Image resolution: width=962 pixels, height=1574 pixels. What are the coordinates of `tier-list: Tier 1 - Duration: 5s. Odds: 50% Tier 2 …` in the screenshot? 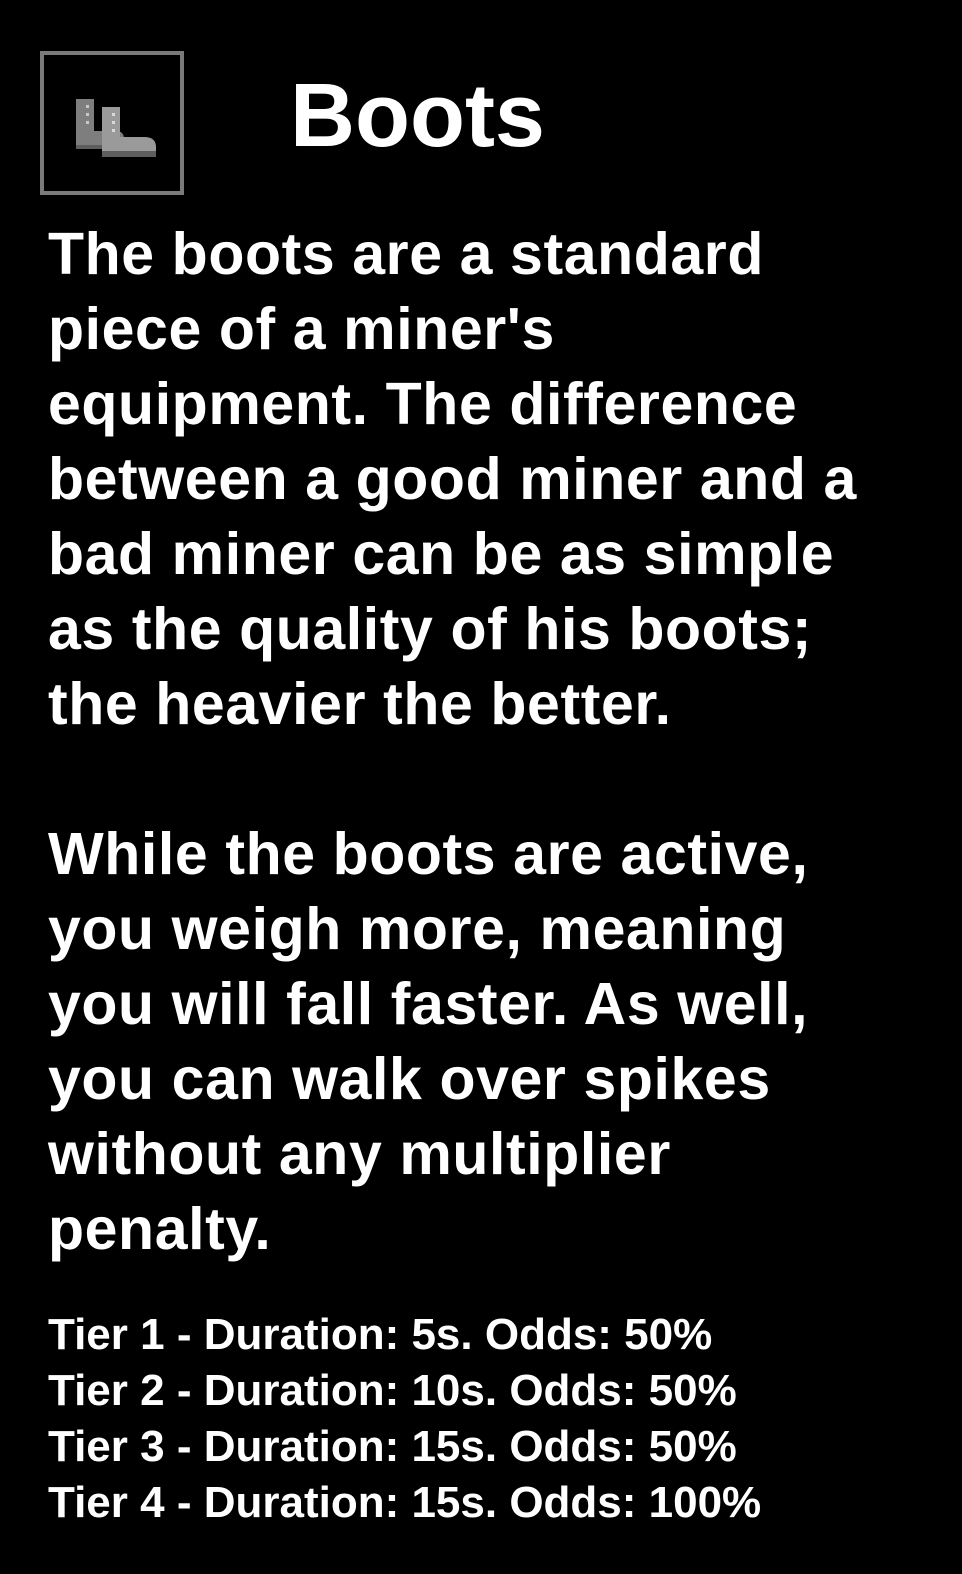 It's located at (404, 1419).